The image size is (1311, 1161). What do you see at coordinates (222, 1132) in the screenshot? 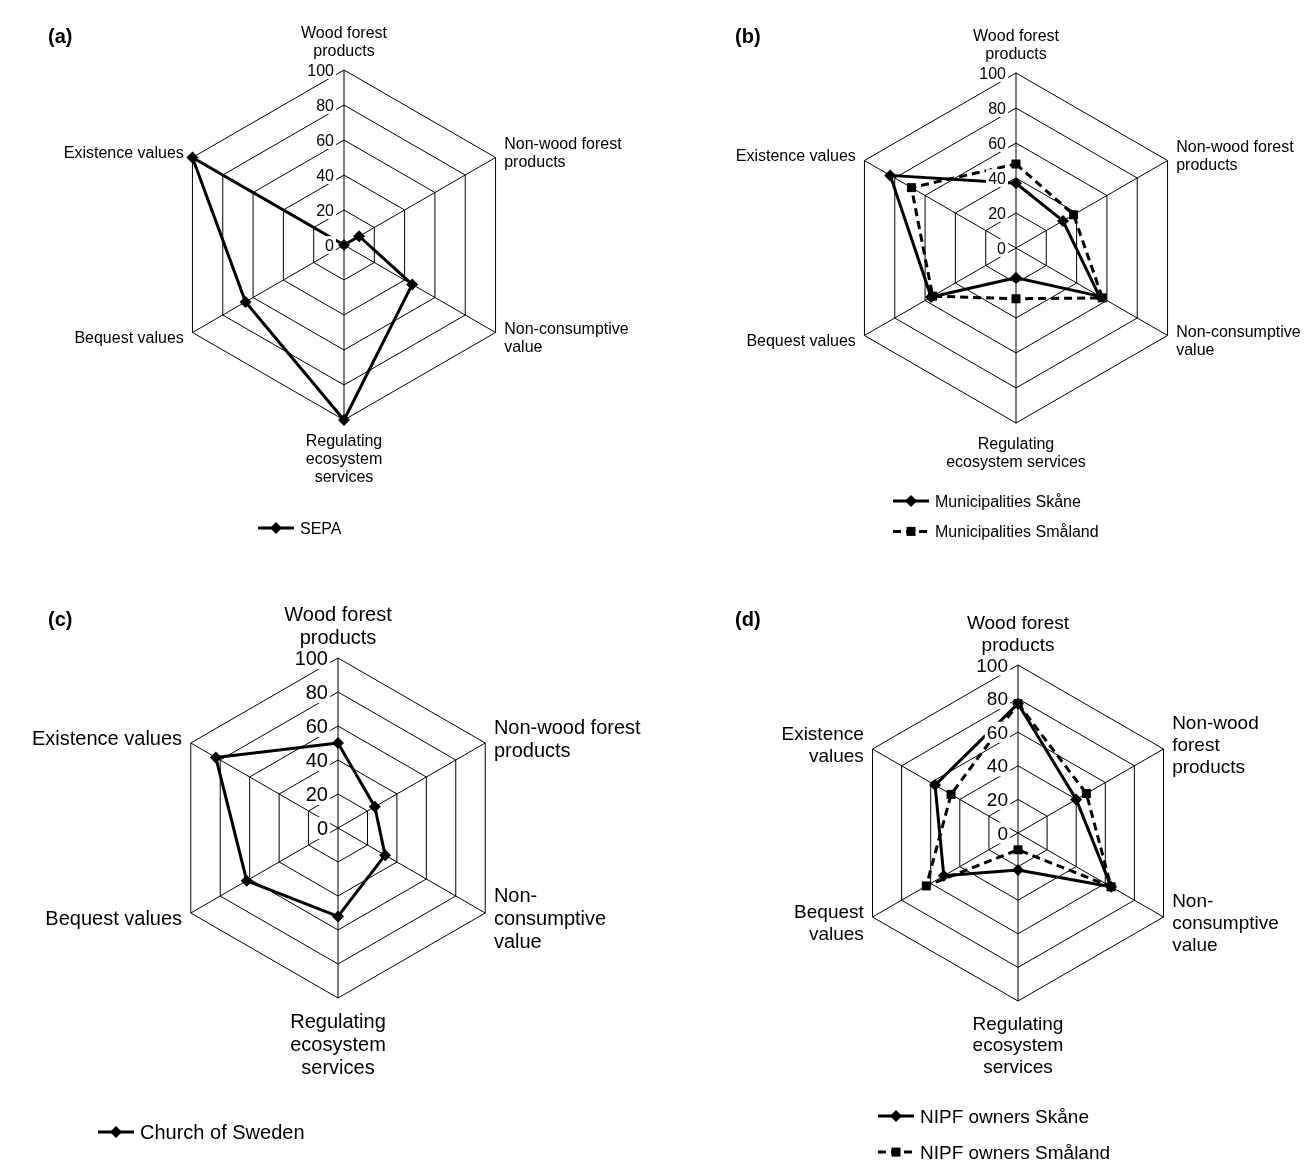
I see `legend-label: Church of Sweden` at bounding box center [222, 1132].